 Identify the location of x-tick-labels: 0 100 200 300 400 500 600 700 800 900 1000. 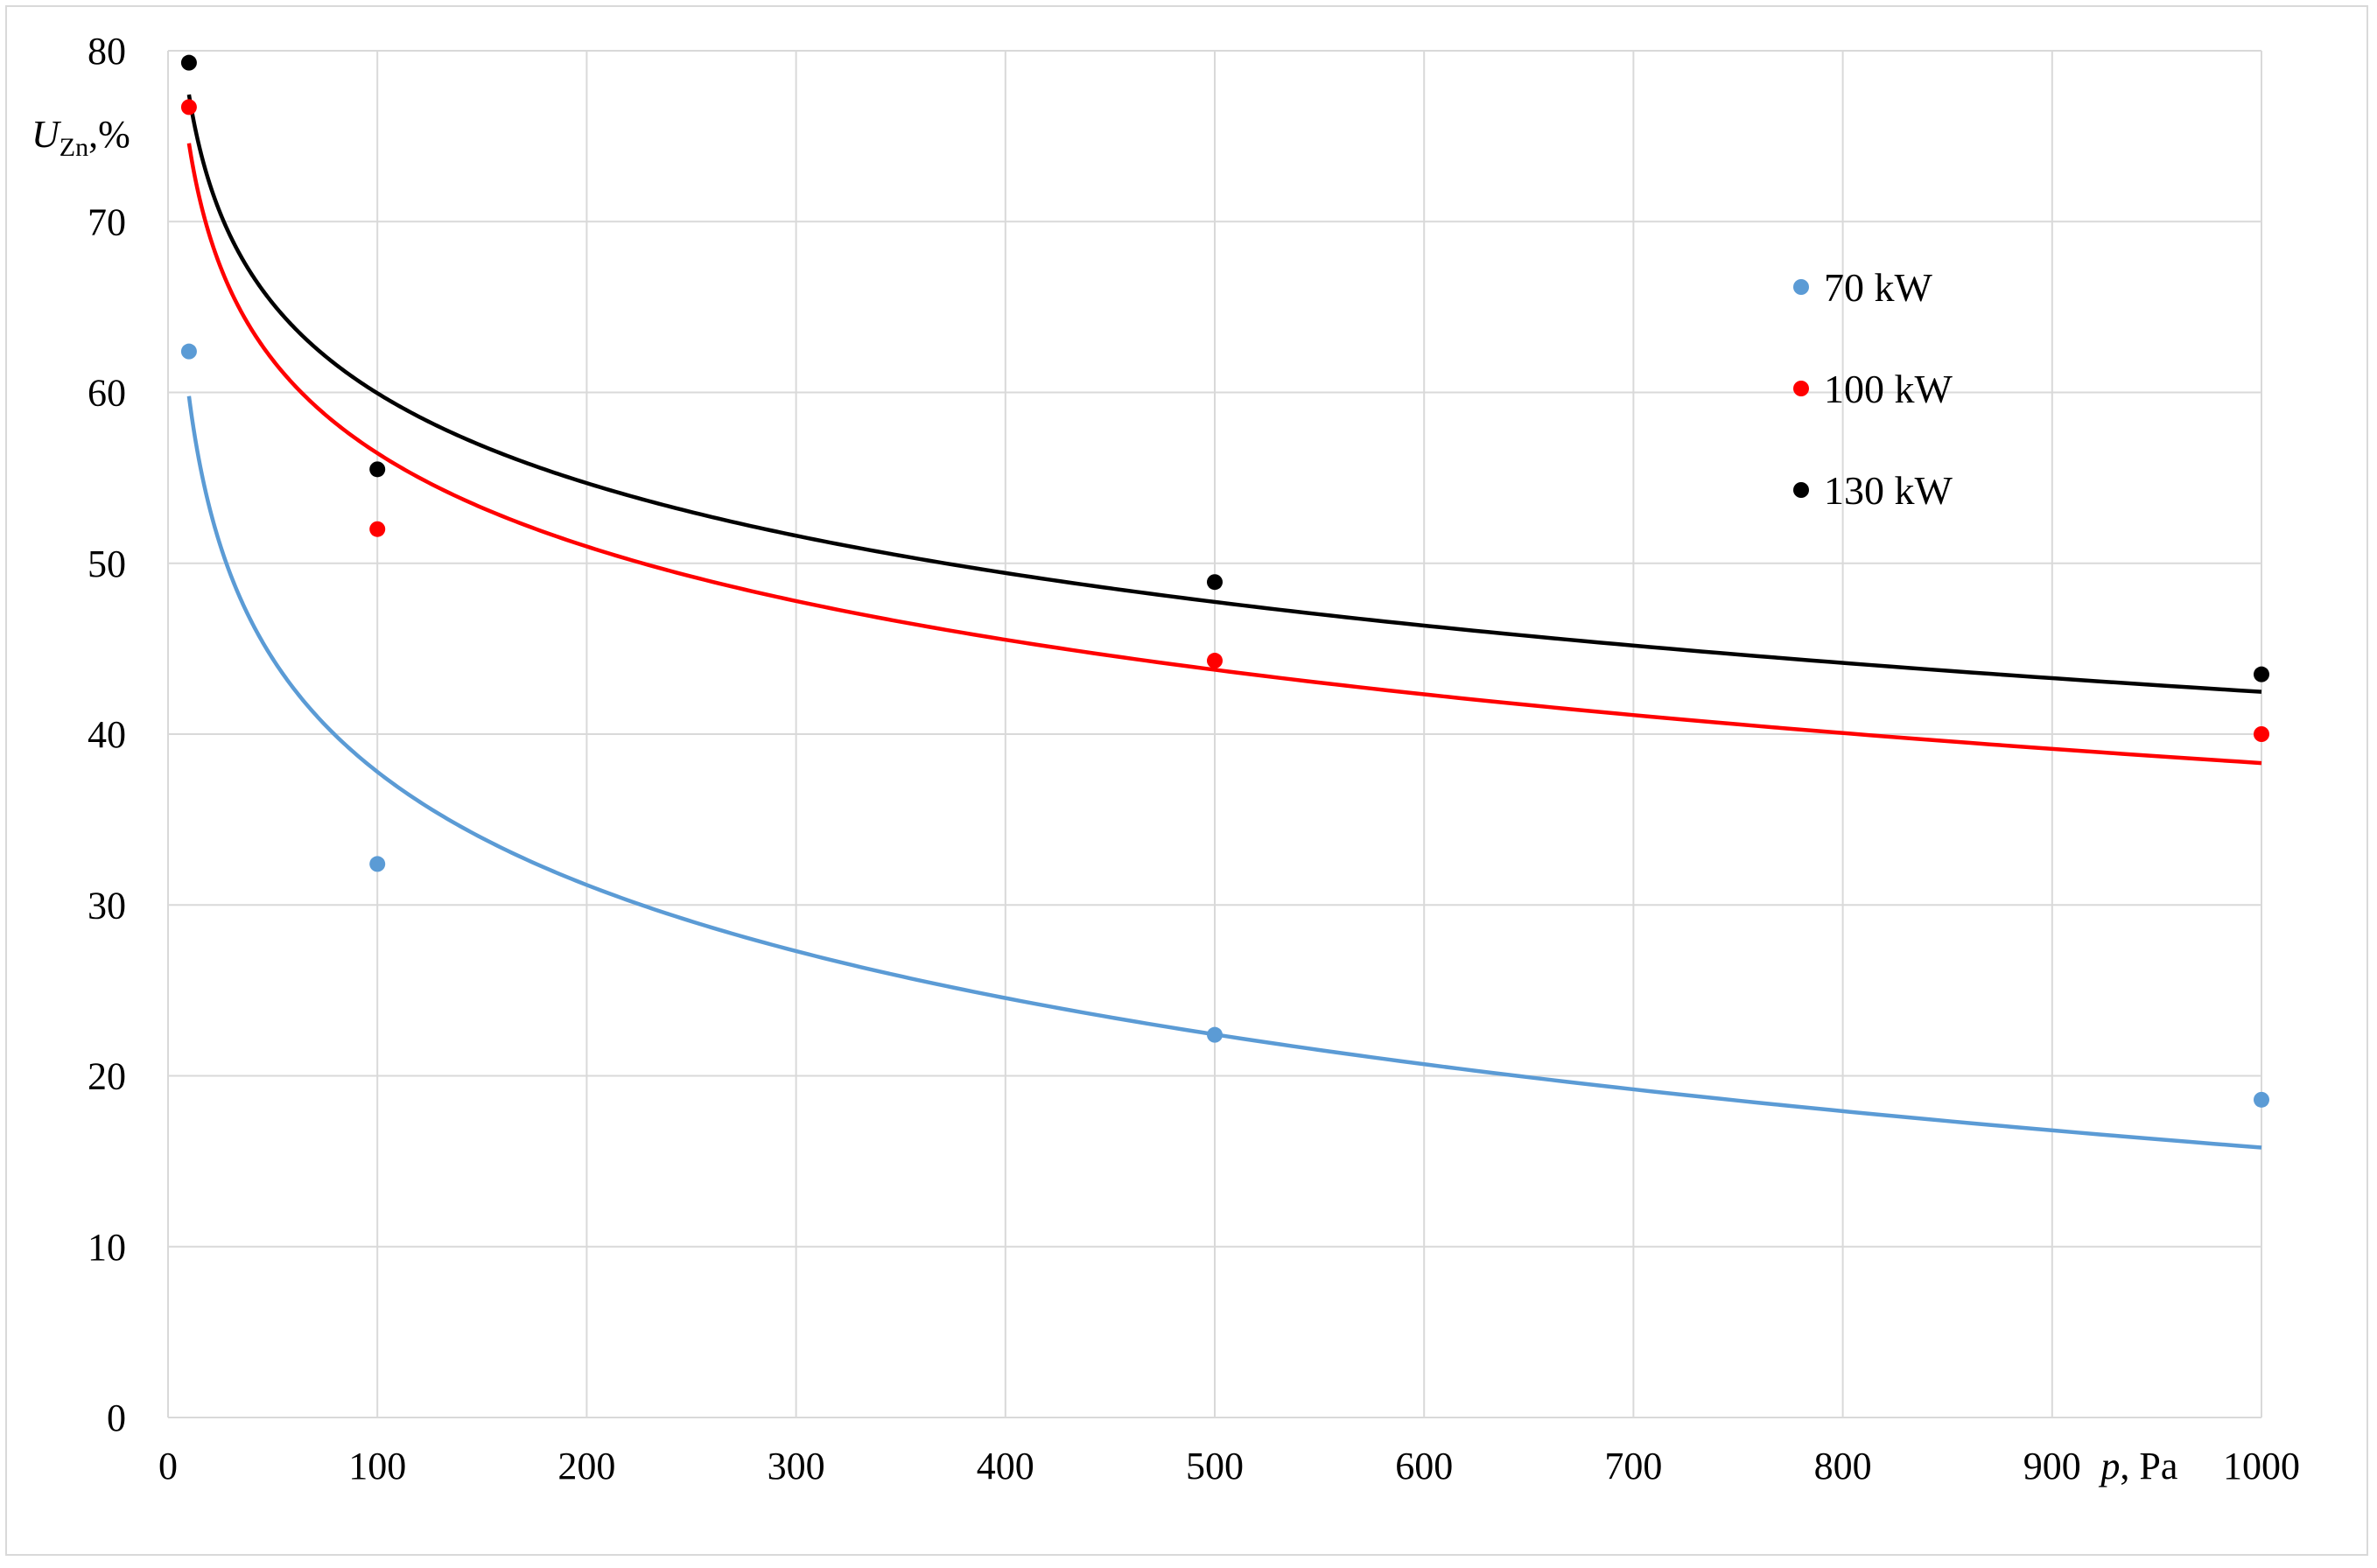
(1229, 1466).